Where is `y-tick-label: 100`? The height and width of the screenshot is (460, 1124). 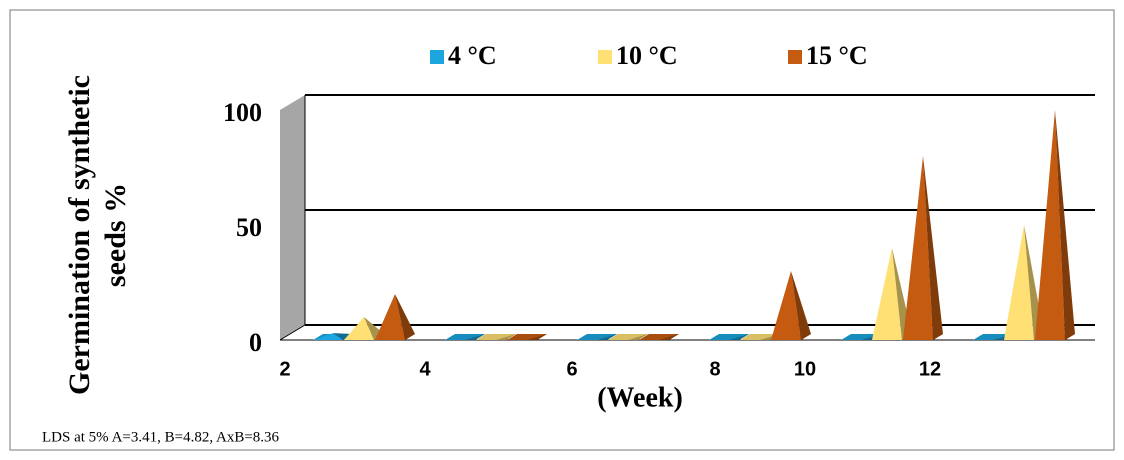 y-tick-label: 100 is located at coordinates (242, 112).